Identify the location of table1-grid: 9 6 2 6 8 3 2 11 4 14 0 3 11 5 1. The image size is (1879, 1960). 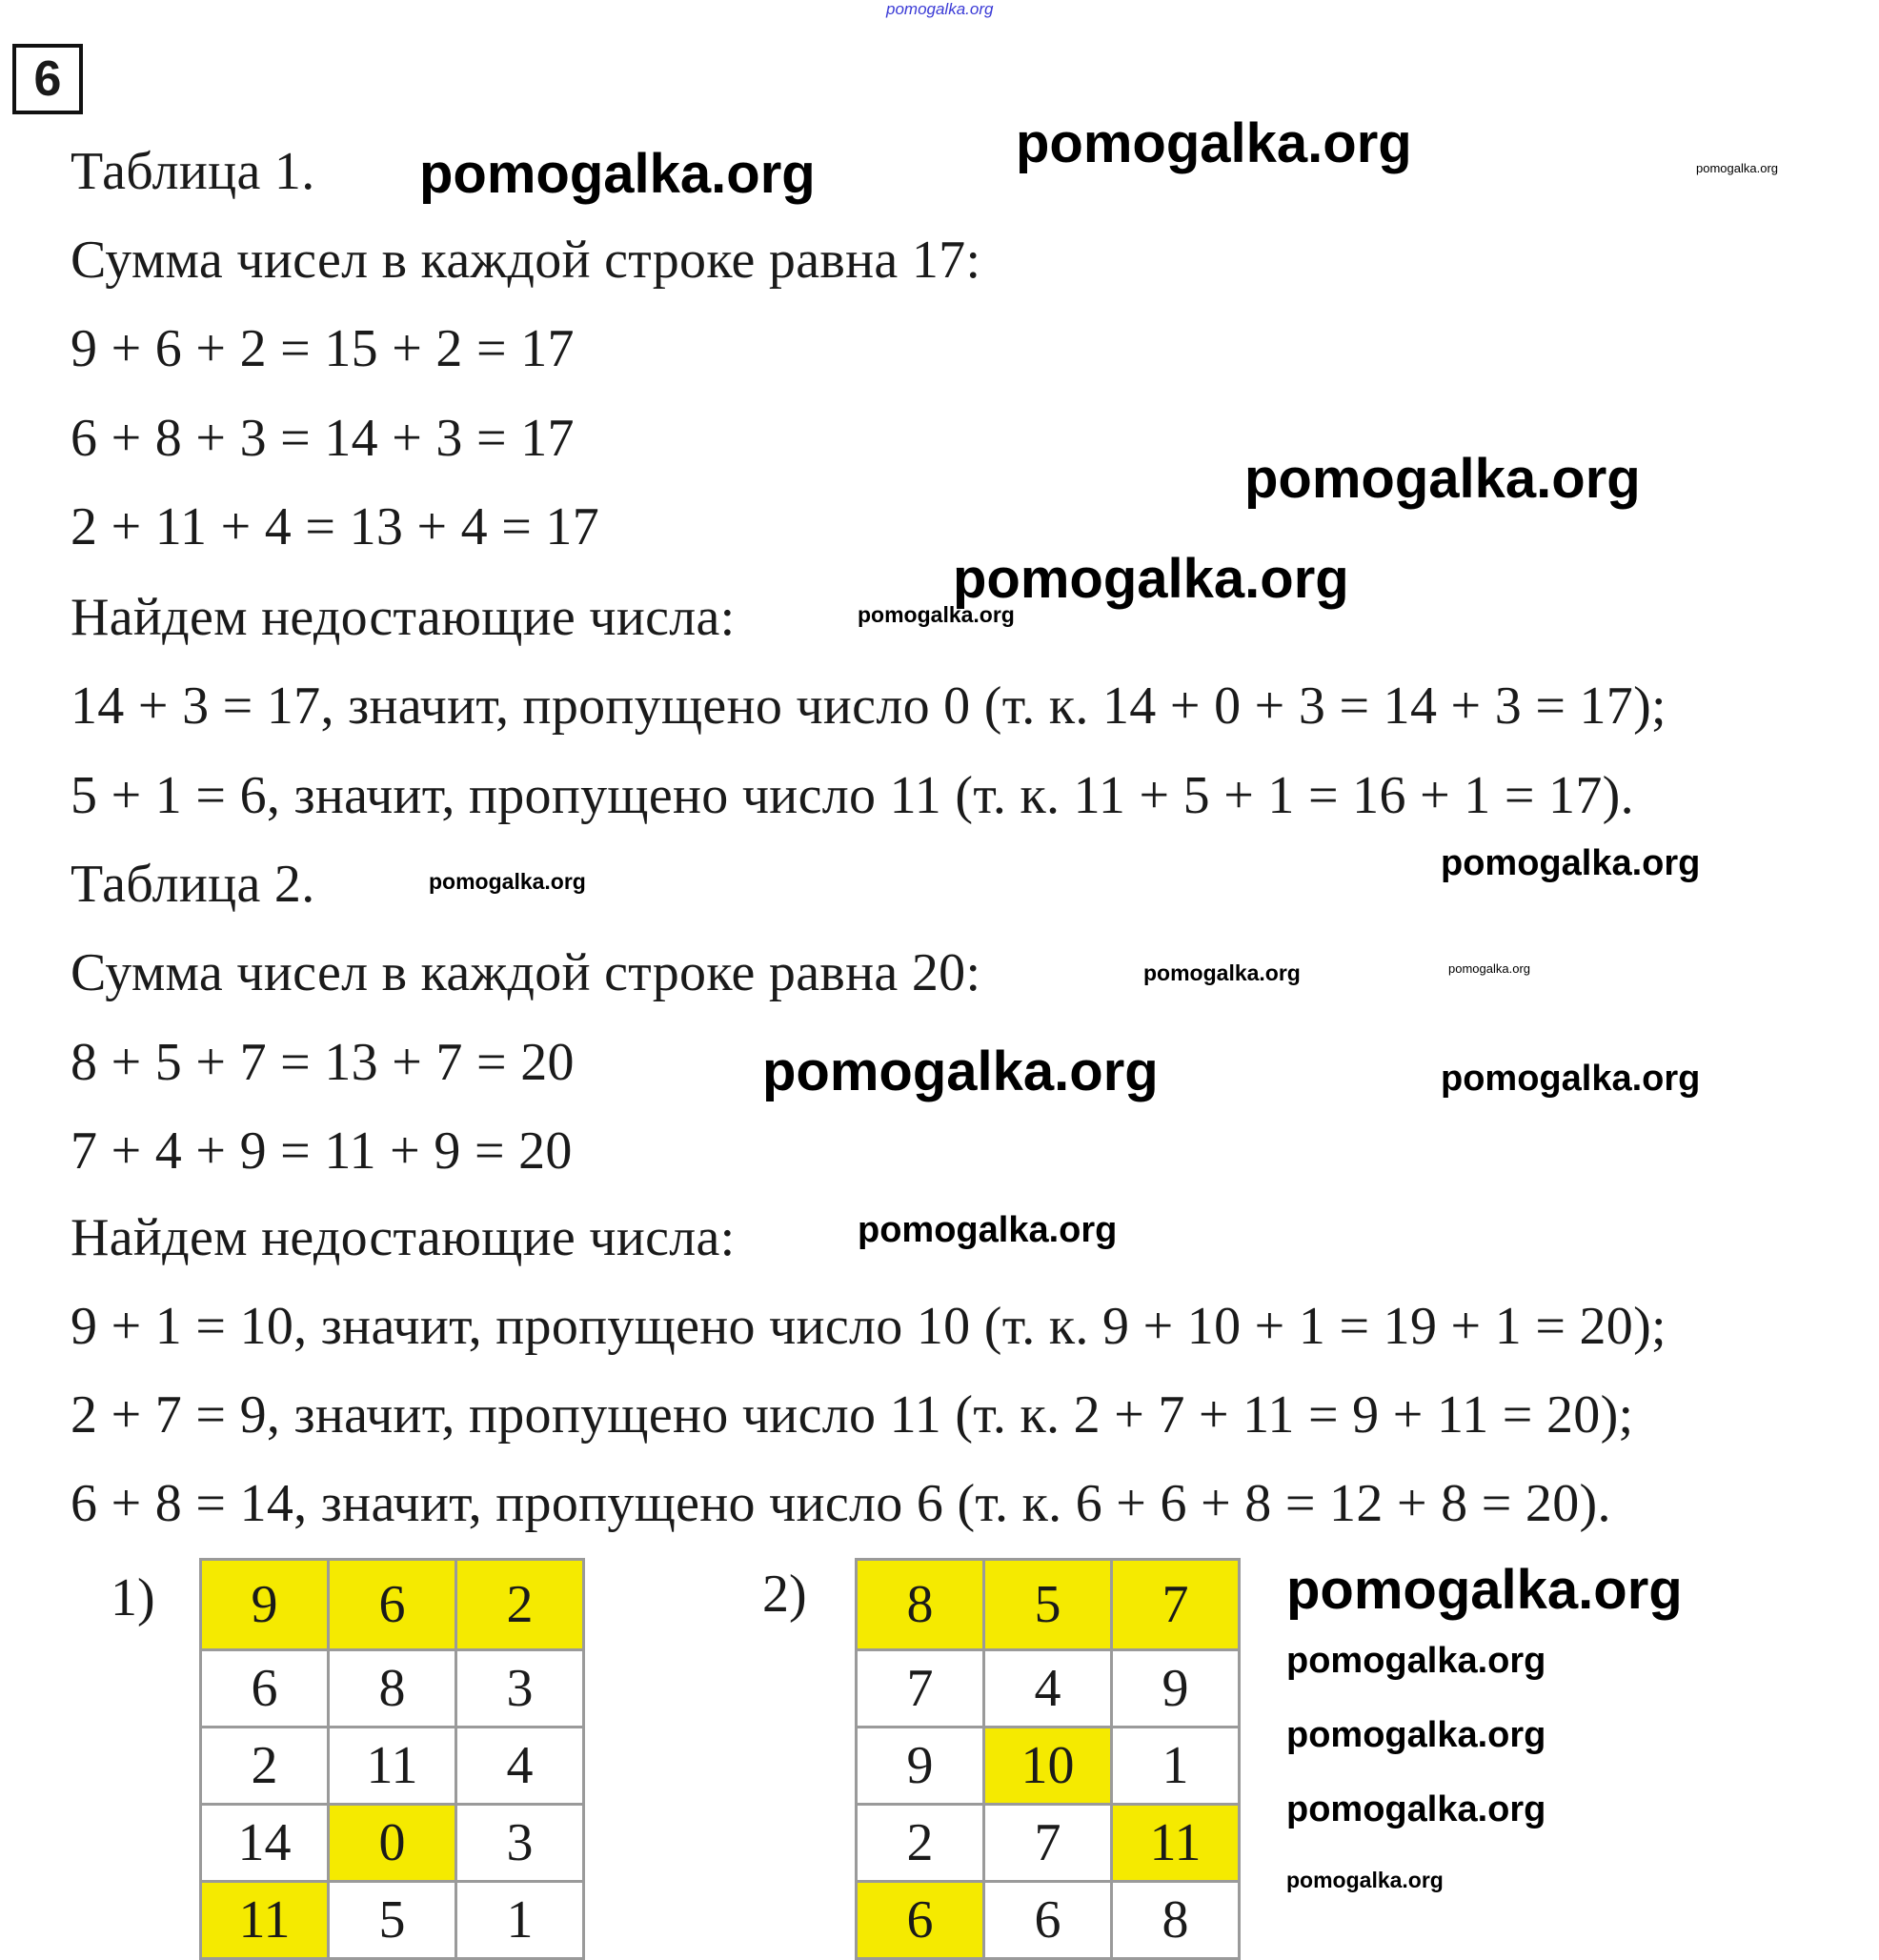
(392, 1759).